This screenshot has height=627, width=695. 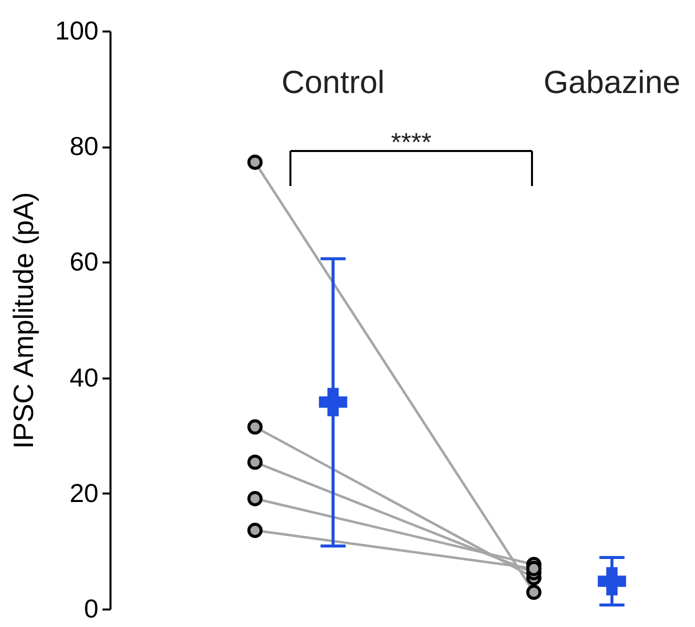 What do you see at coordinates (611, 82) in the screenshot?
I see `x-tick-label: Gabazine` at bounding box center [611, 82].